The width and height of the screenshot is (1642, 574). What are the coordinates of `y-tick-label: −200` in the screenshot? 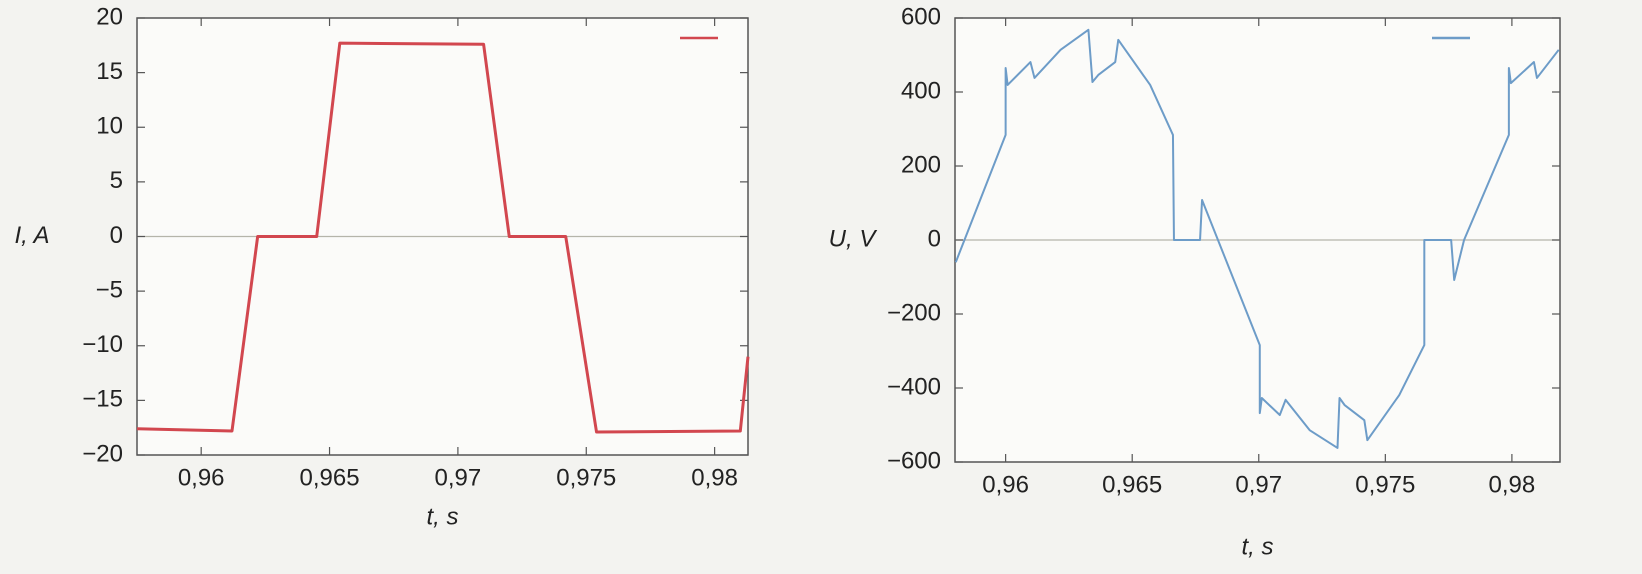 It's located at (914, 312).